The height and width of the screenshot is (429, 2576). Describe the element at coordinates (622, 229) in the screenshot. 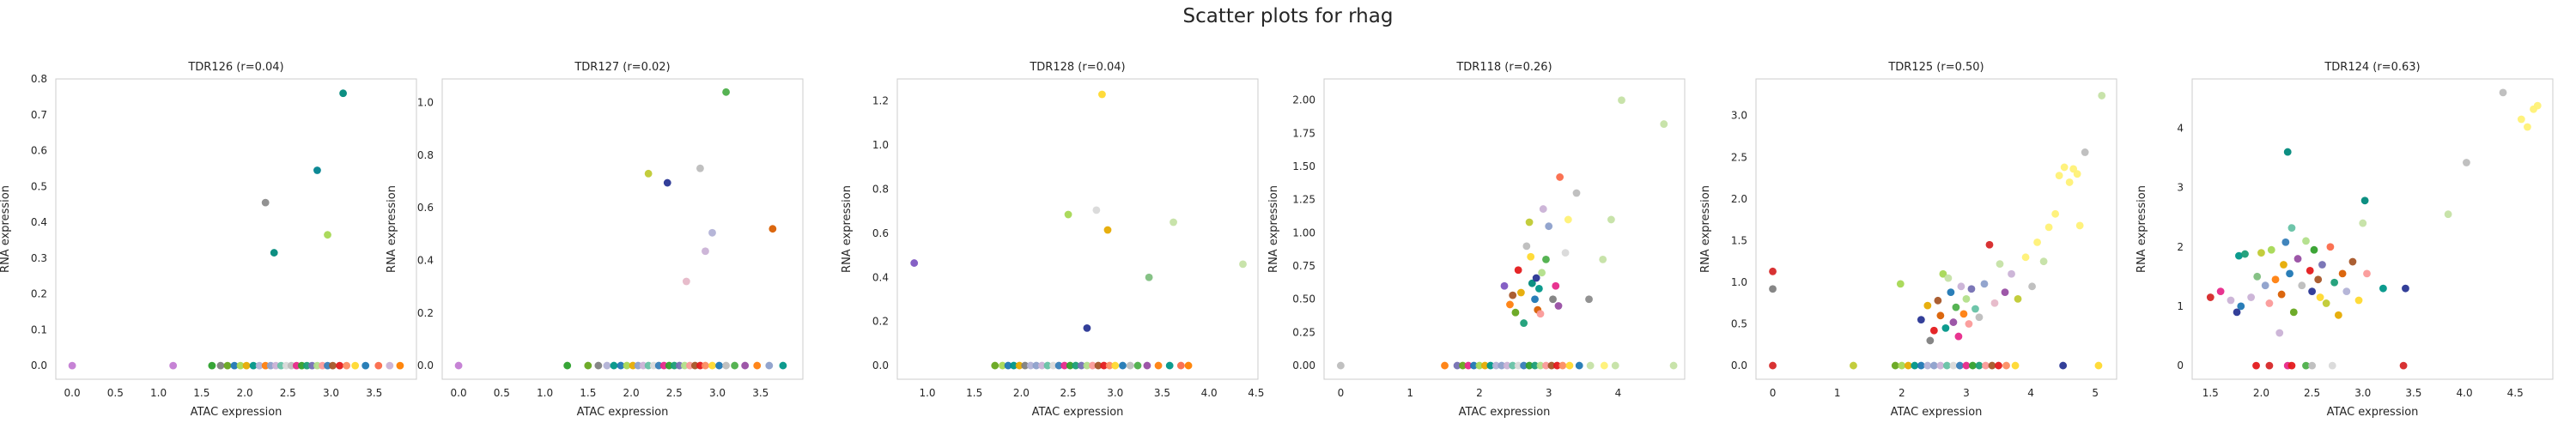

I see `axes-frame` at that location.